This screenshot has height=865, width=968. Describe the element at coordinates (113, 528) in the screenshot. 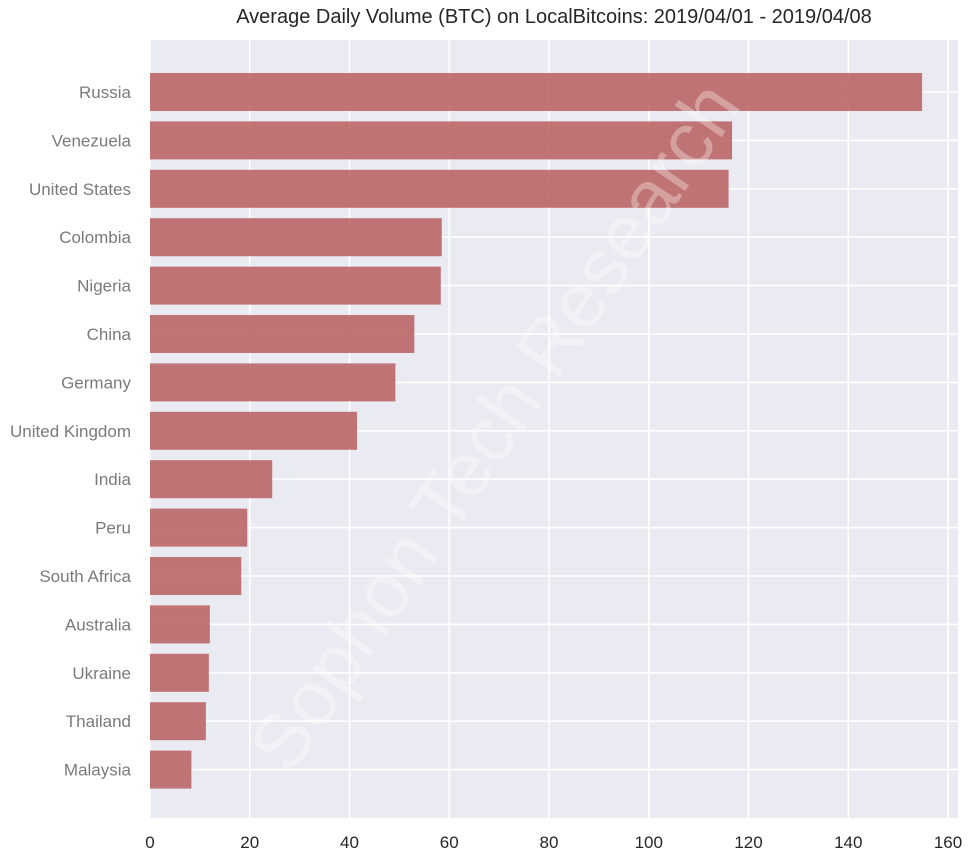

I see `y-tick-label: Peru` at that location.